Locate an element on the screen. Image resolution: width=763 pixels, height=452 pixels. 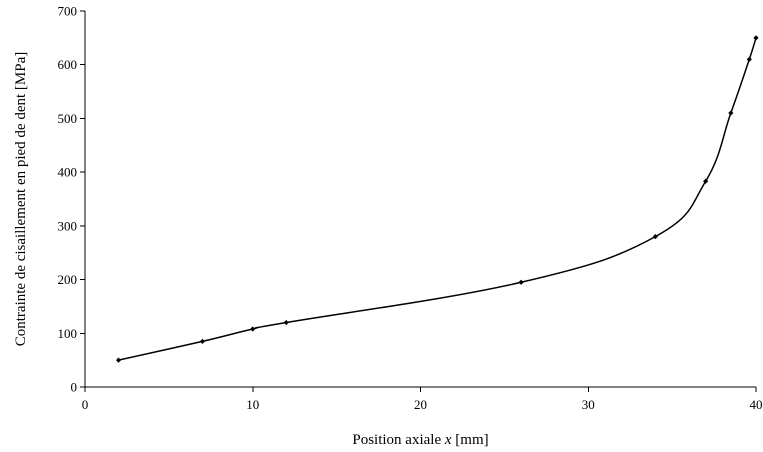
x-tick-label-40: 40 is located at coordinates (756, 404).